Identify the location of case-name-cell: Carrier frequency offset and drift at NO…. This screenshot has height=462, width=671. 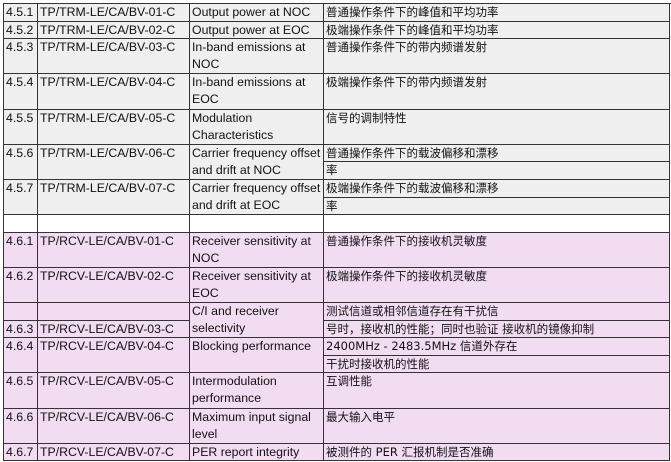
(257, 162).